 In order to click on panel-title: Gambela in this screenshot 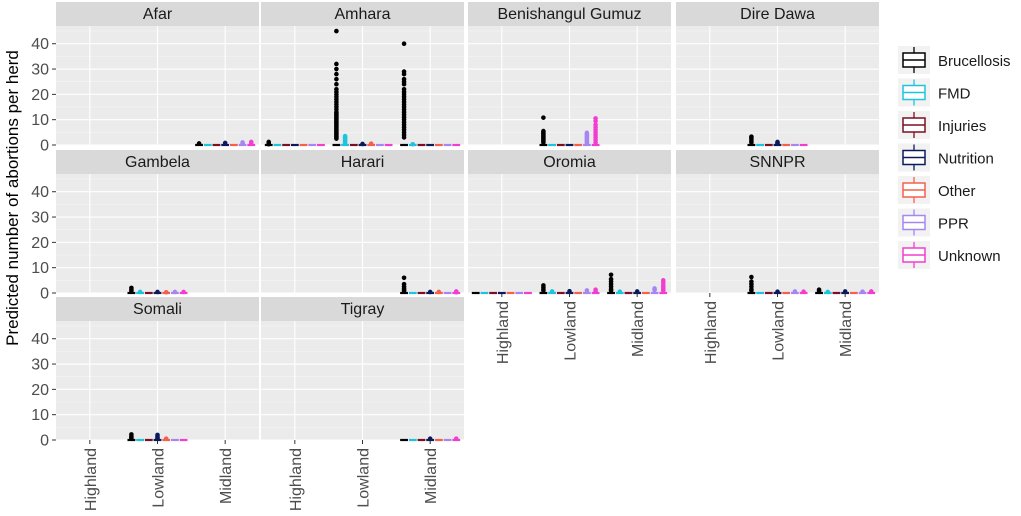, I will do `click(157, 162)`.